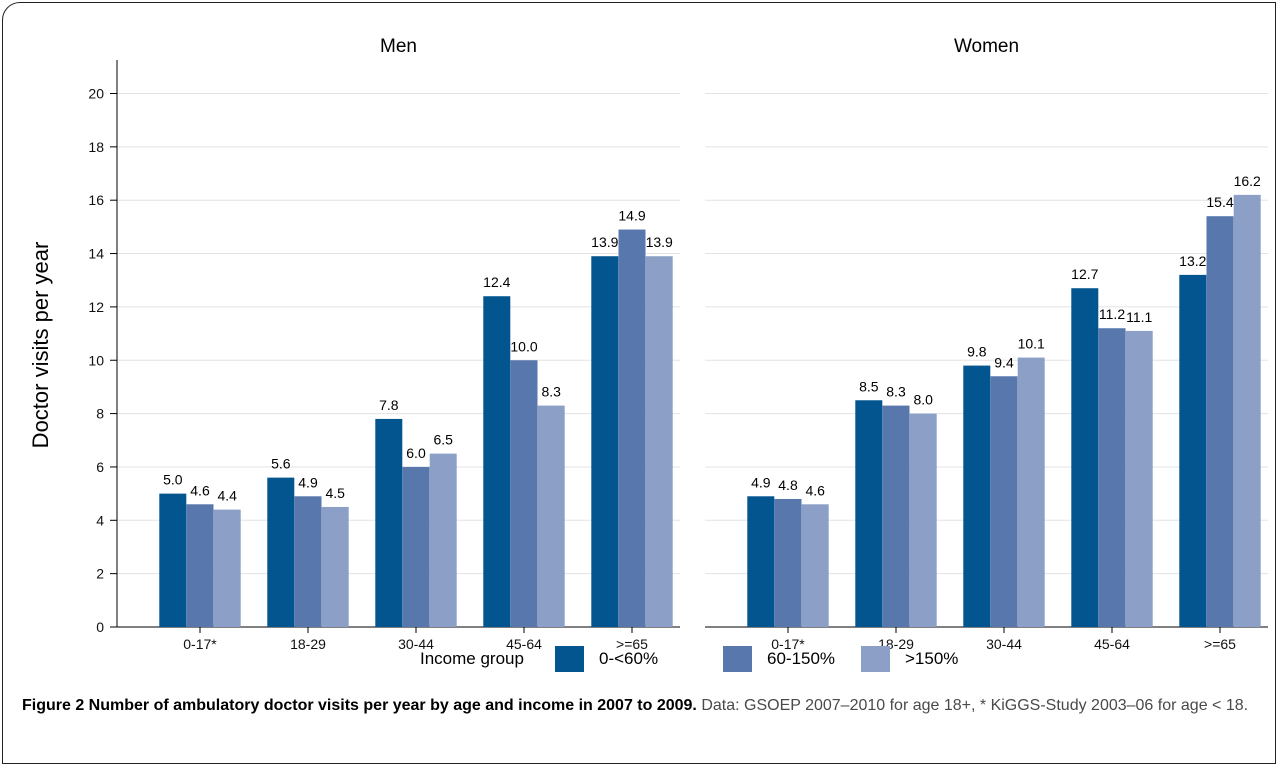 Image resolution: width=1282 pixels, height=770 pixels. I want to click on data-label: 12.4, so click(496, 282).